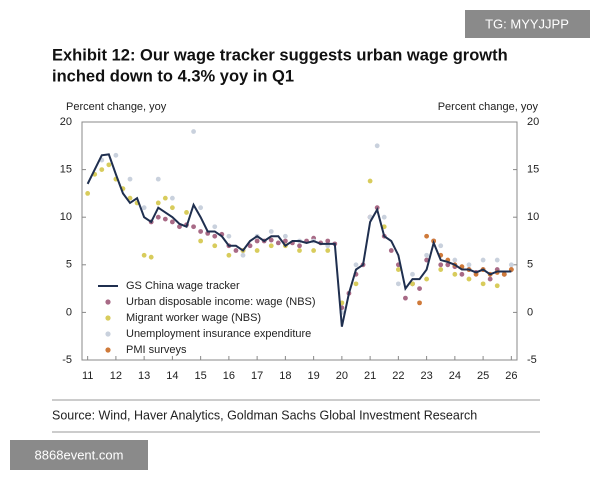 This screenshot has height=480, width=600. What do you see at coordinates (530, 312) in the screenshot?
I see `y2-tick-label: 0` at bounding box center [530, 312].